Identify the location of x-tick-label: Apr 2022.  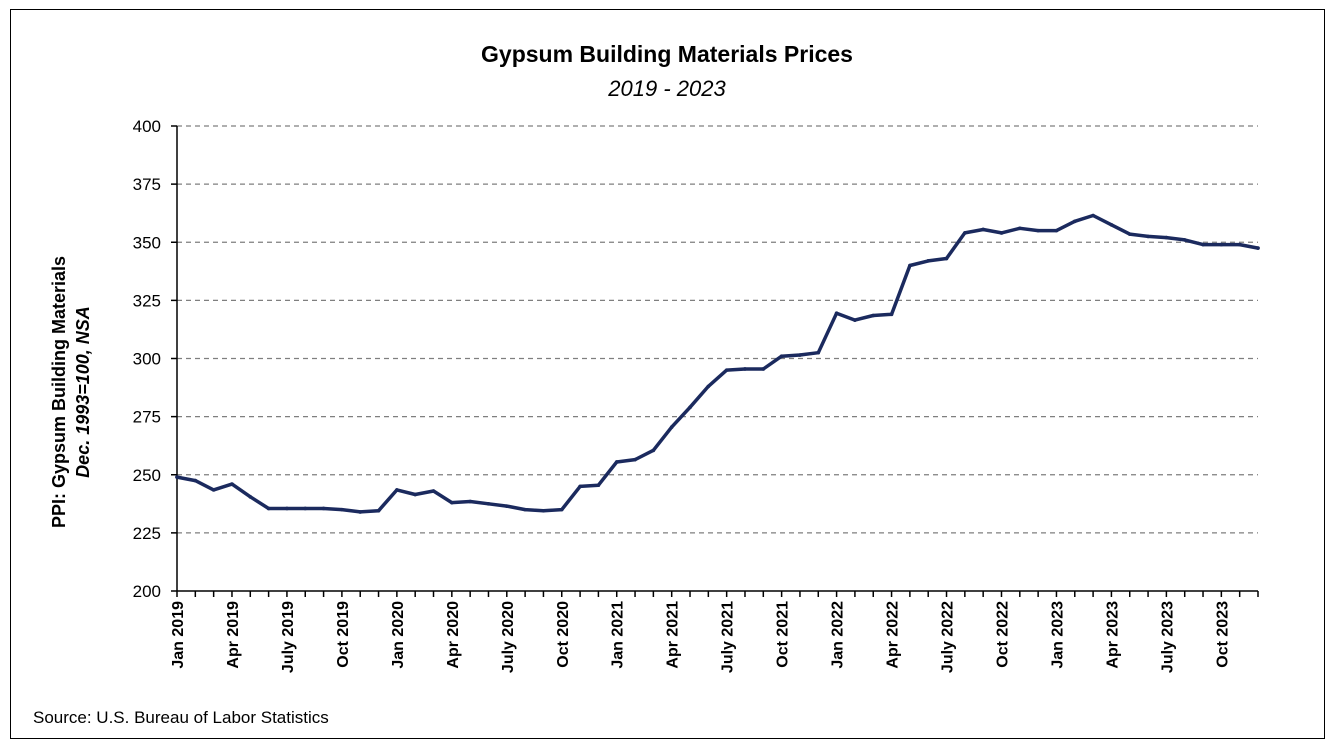
(893, 635).